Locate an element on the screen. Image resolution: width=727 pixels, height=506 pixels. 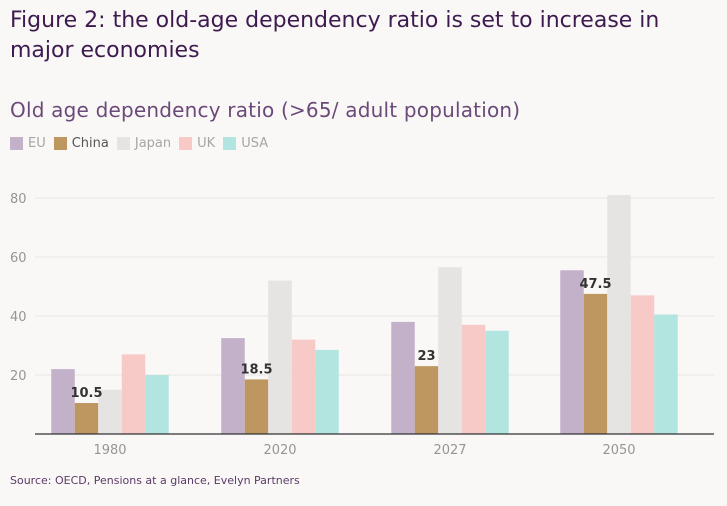
bar-japan-2020 is located at coordinates (280, 357).